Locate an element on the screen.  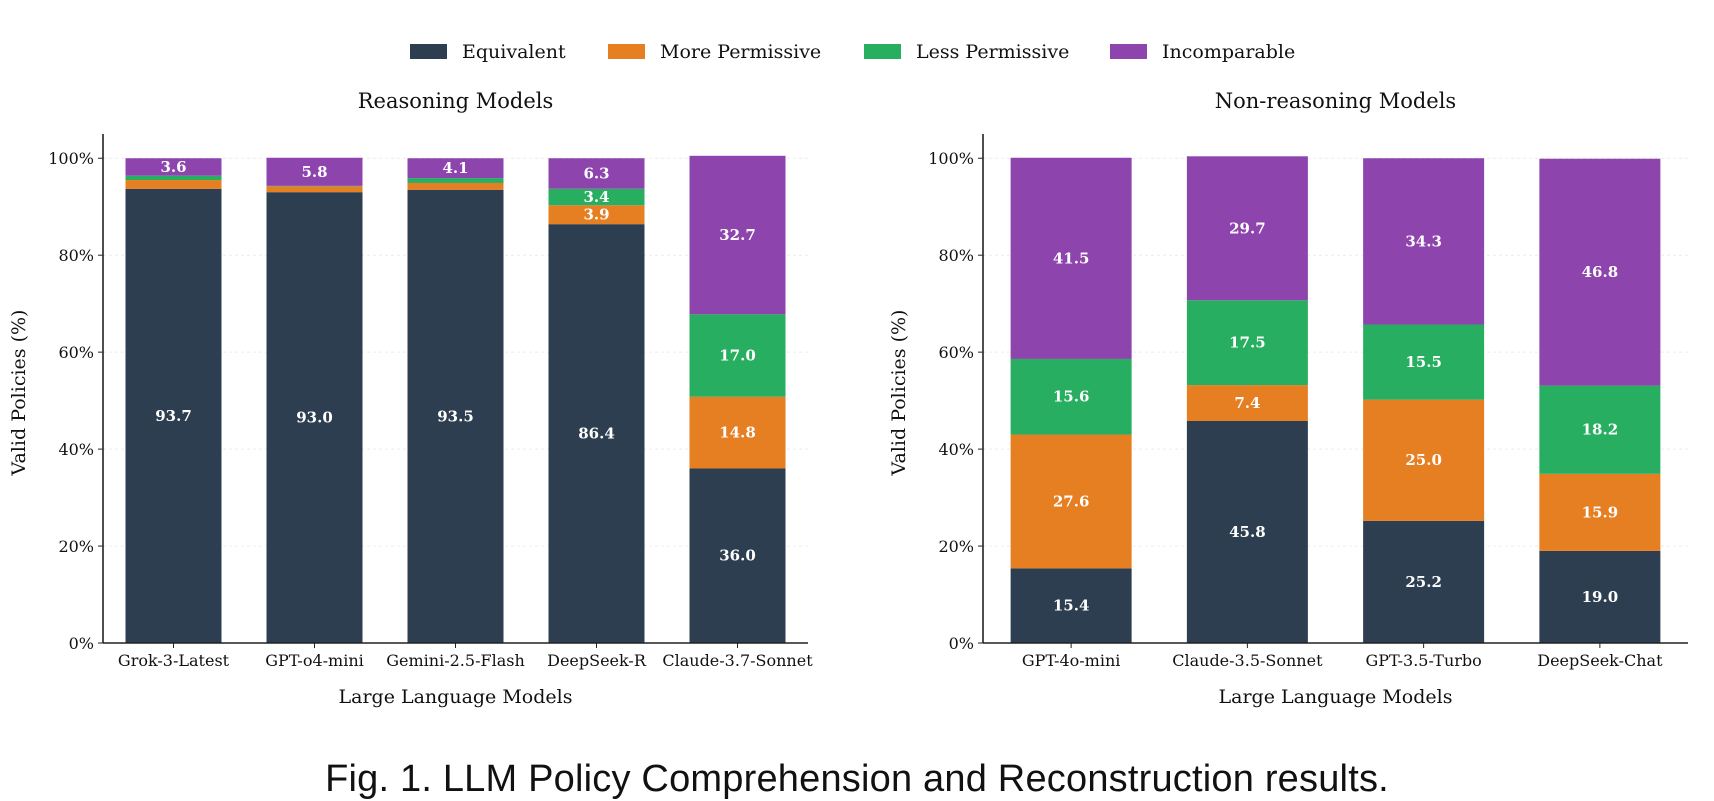
data-label: 29.7 is located at coordinates (1247, 228).